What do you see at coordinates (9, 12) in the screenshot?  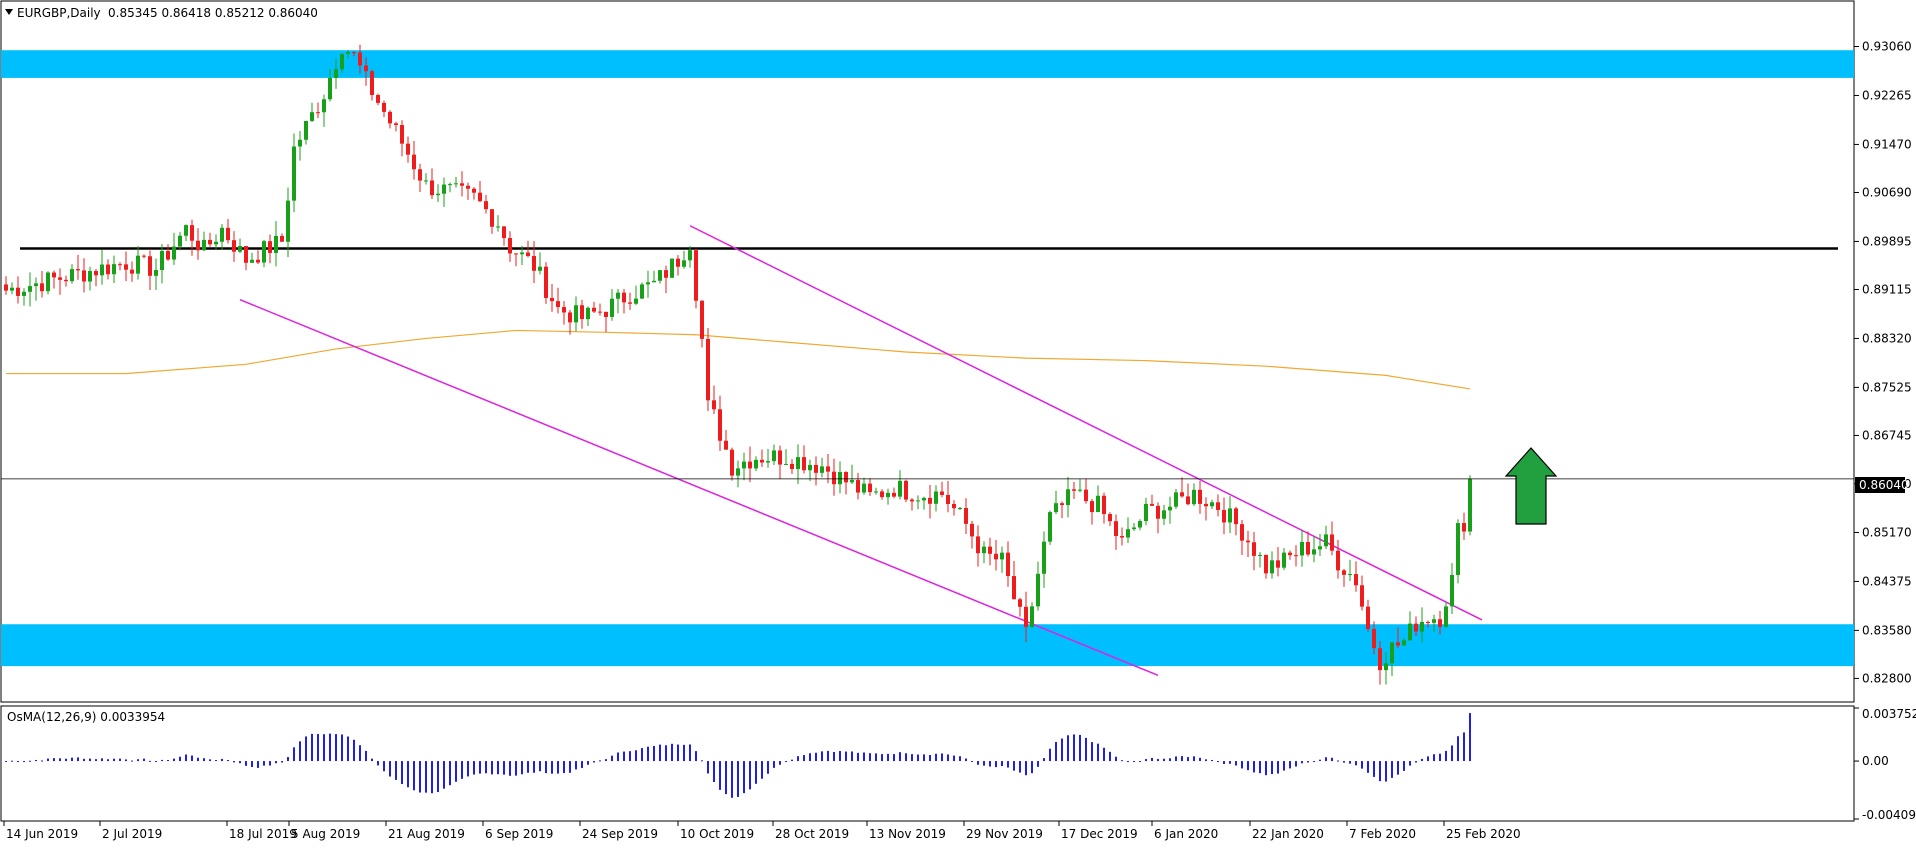 I see `collapse-triangle-icon` at bounding box center [9, 12].